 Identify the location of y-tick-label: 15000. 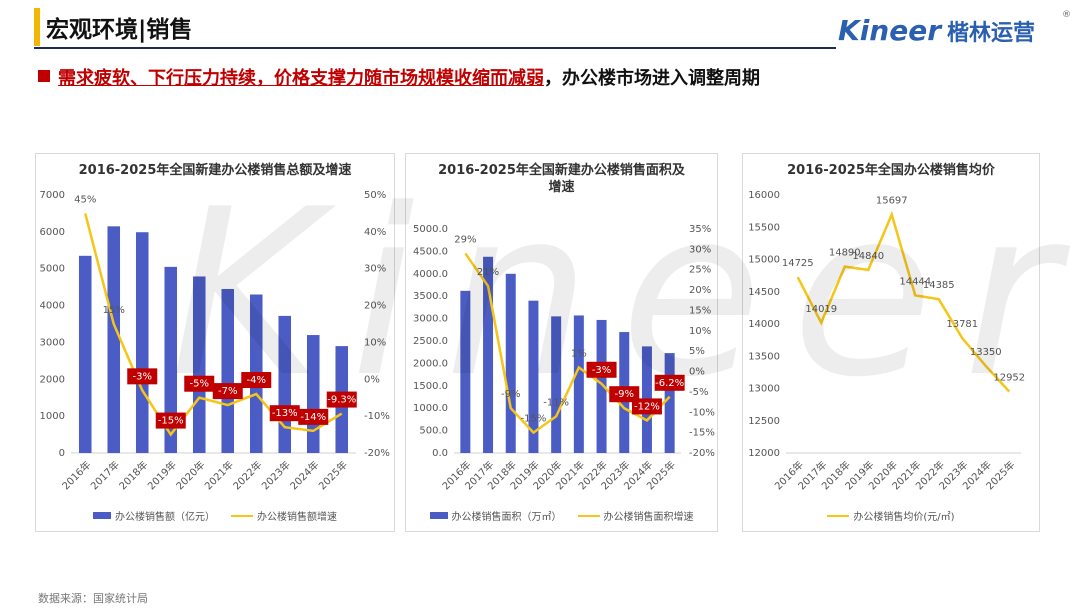
(764, 260).